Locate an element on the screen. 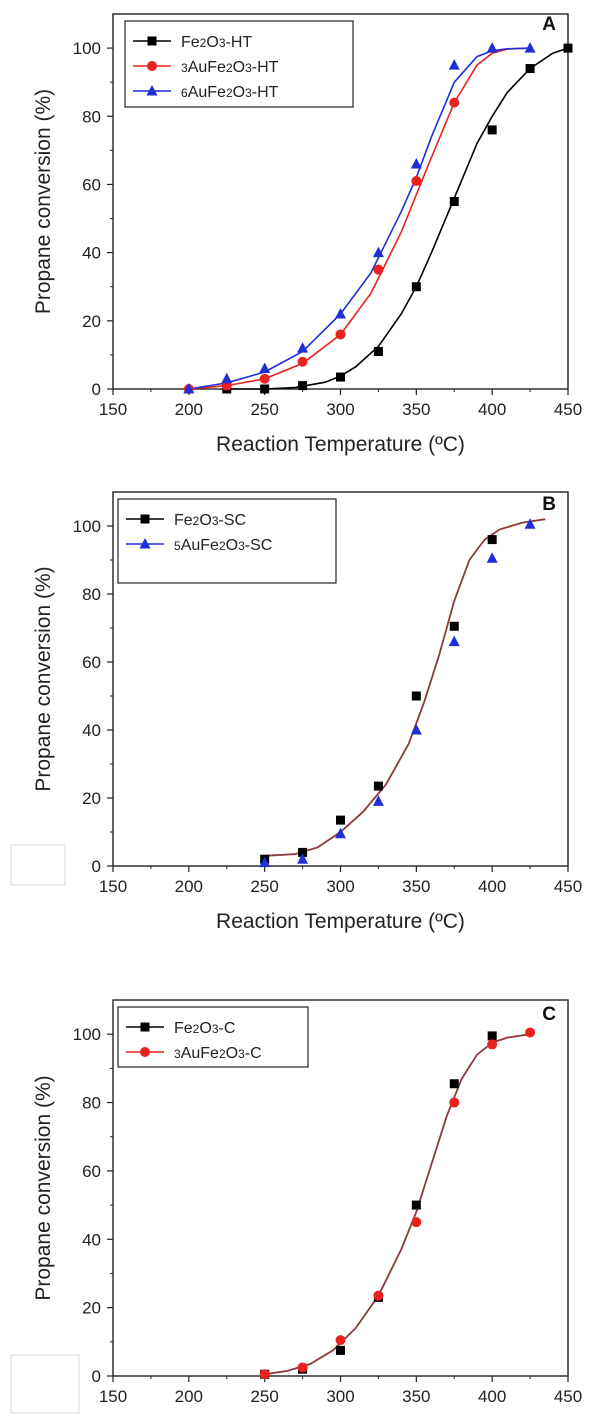 Image resolution: width=598 pixels, height=1421 pixels. legend-label: 3AuFe2O3-C is located at coordinates (218, 1053).